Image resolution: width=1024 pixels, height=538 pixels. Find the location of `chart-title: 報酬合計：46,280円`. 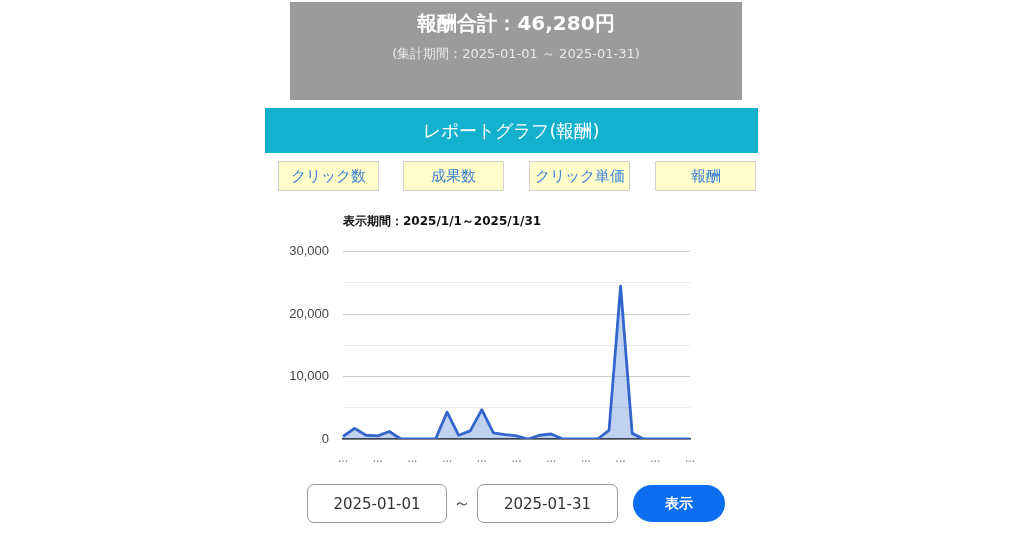

chart-title: 報酬合計：46,280円 is located at coordinates (516, 23).